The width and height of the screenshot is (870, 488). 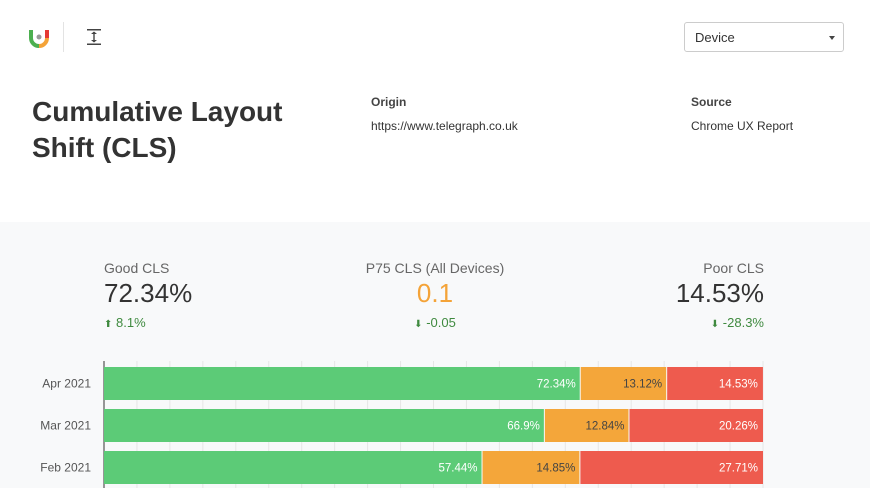 I want to click on data-label: 27.71%, so click(x=738, y=469).